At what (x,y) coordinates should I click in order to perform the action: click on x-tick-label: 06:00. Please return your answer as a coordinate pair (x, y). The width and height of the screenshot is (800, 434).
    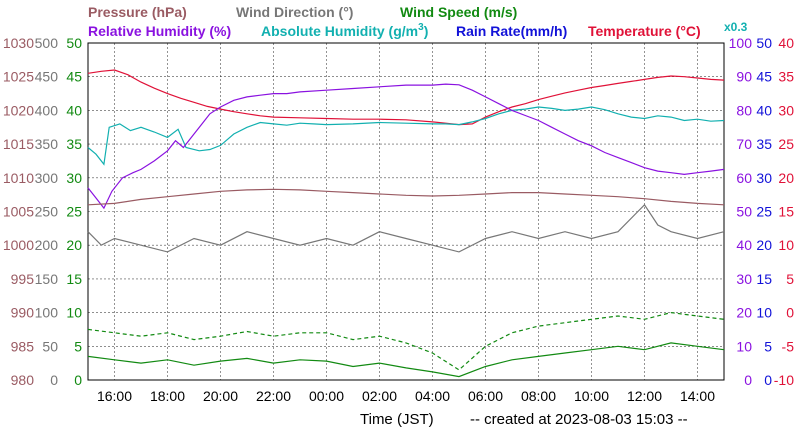
    Looking at the image, I should click on (485, 396).